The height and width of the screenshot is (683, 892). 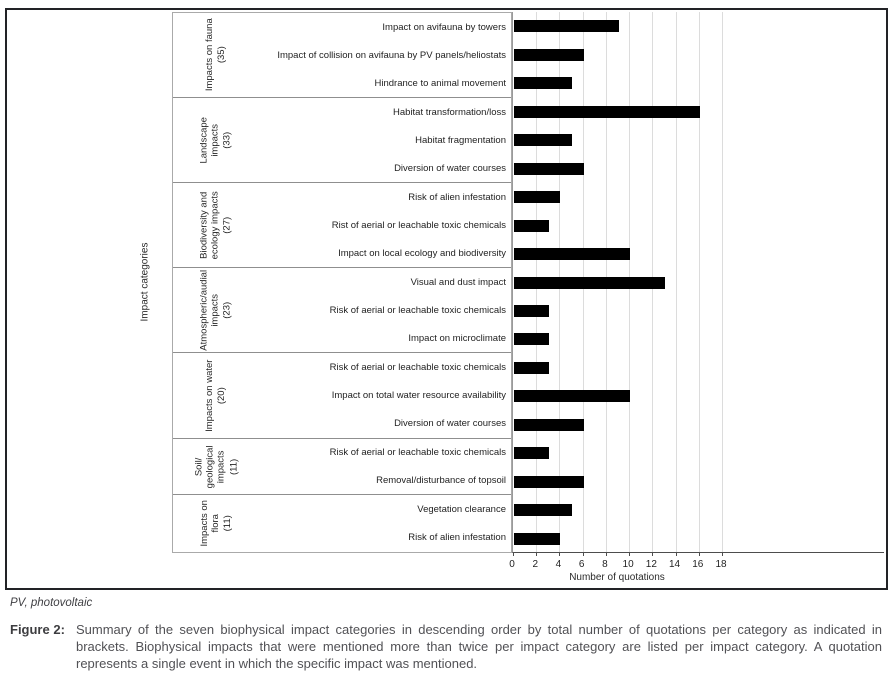 What do you see at coordinates (209, 140) in the screenshot?
I see `category-name: Landscape impacts` at bounding box center [209, 140].